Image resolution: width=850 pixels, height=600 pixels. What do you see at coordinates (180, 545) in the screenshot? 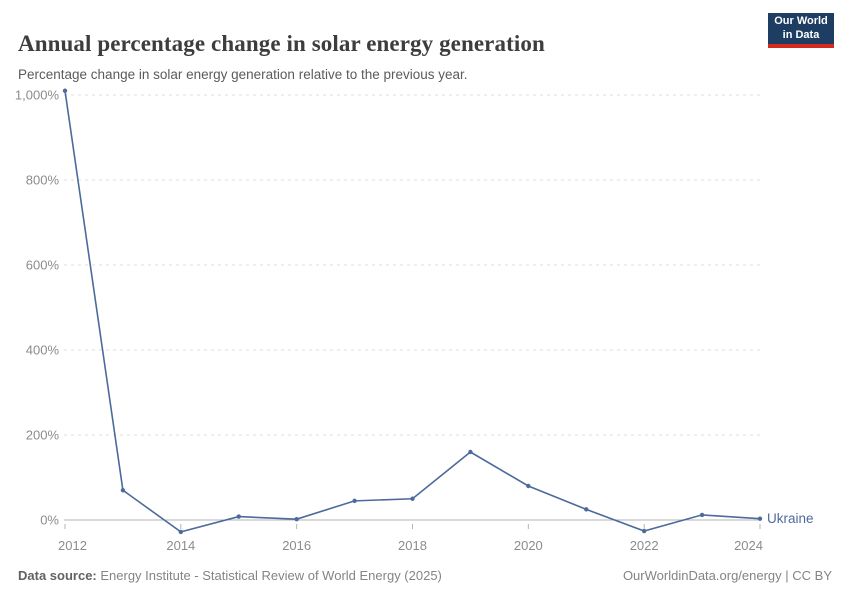
I see `x-axis-tick-label: 2014` at bounding box center [180, 545].